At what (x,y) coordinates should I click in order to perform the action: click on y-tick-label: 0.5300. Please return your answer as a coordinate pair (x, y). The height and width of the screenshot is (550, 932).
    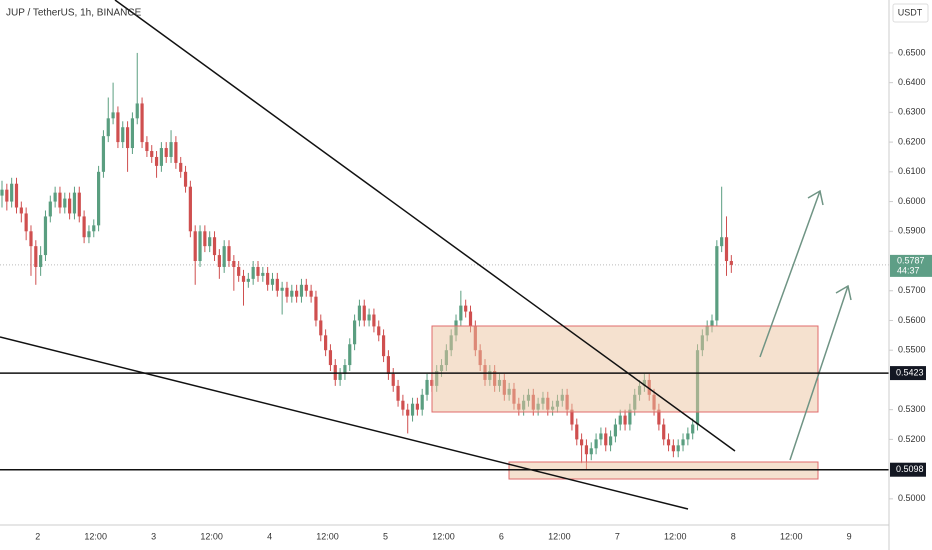
    Looking at the image, I should click on (912, 409).